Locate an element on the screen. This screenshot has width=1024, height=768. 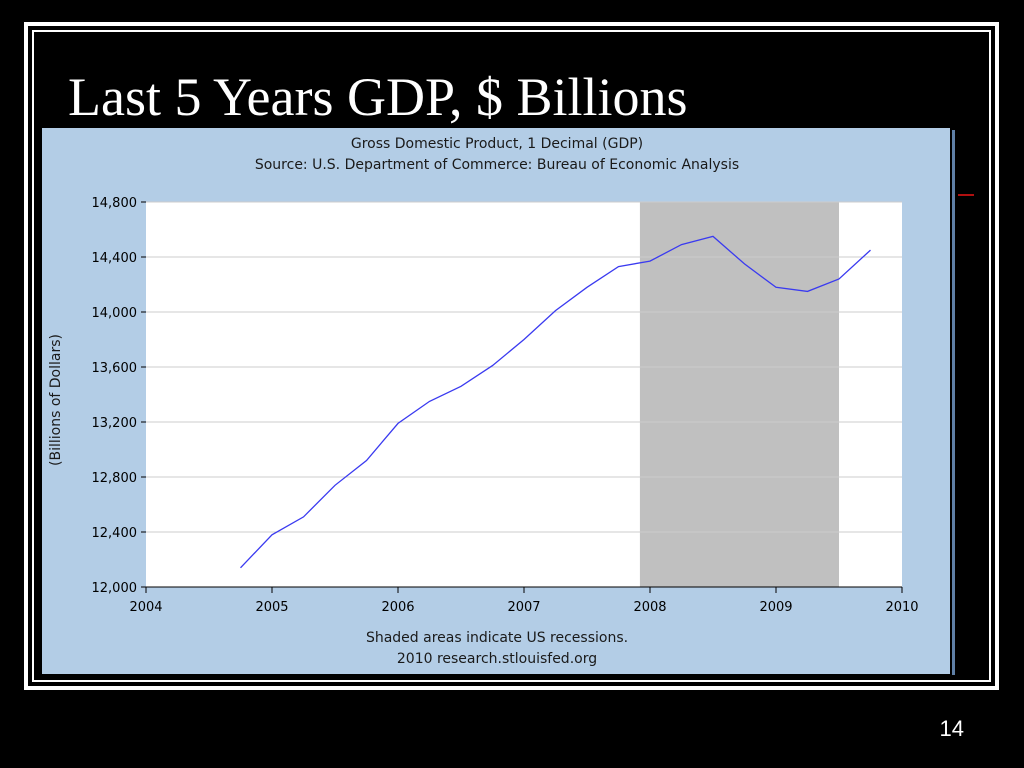
x-tick-label: 2006 is located at coordinates (397, 607).